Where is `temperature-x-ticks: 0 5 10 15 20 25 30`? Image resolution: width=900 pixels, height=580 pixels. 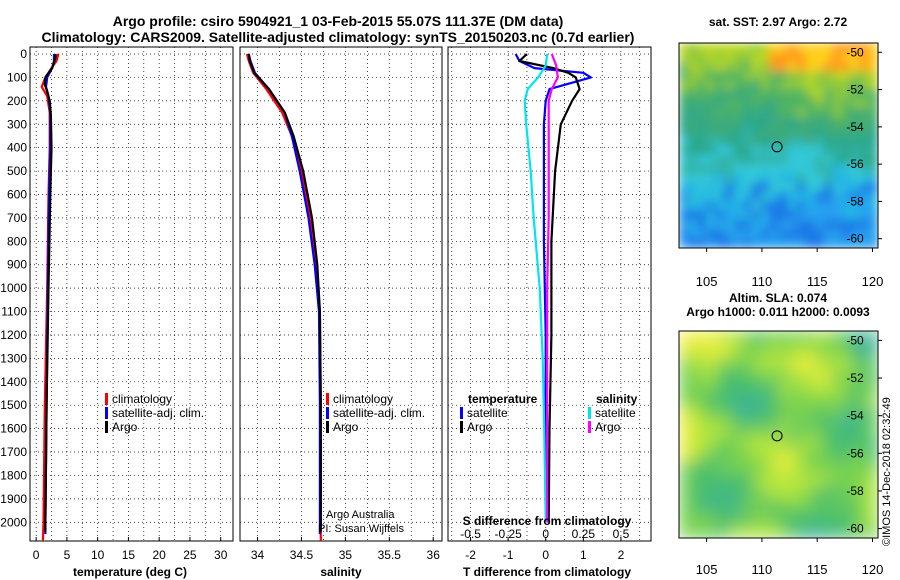
temperature-x-ticks: 0 5 10 15 20 25 30 is located at coordinates (130, 549).